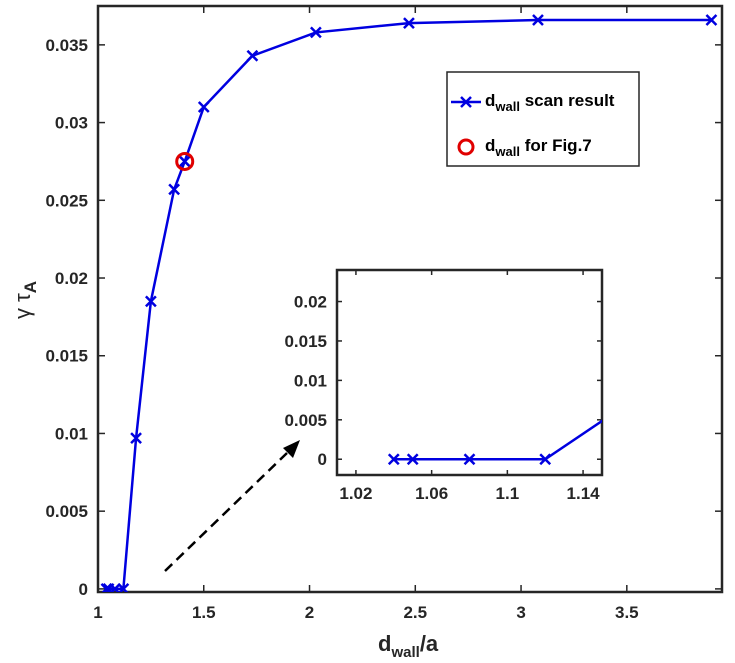 The height and width of the screenshot is (663, 735). I want to click on legend-x-marker, so click(466, 102).